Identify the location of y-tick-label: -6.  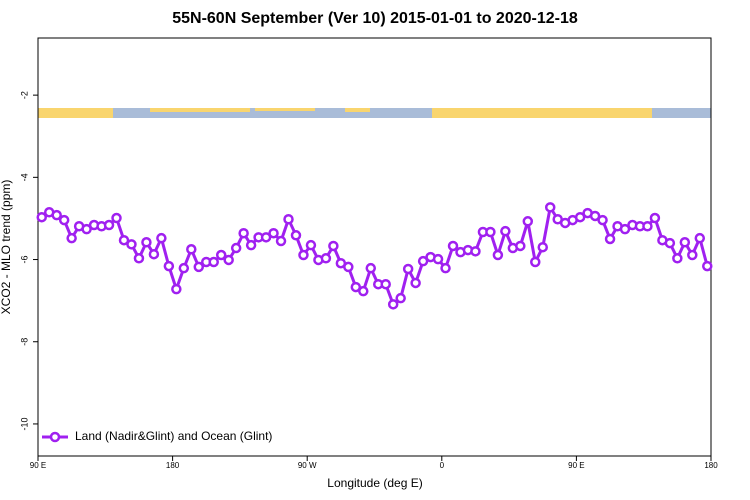
(24, 260).